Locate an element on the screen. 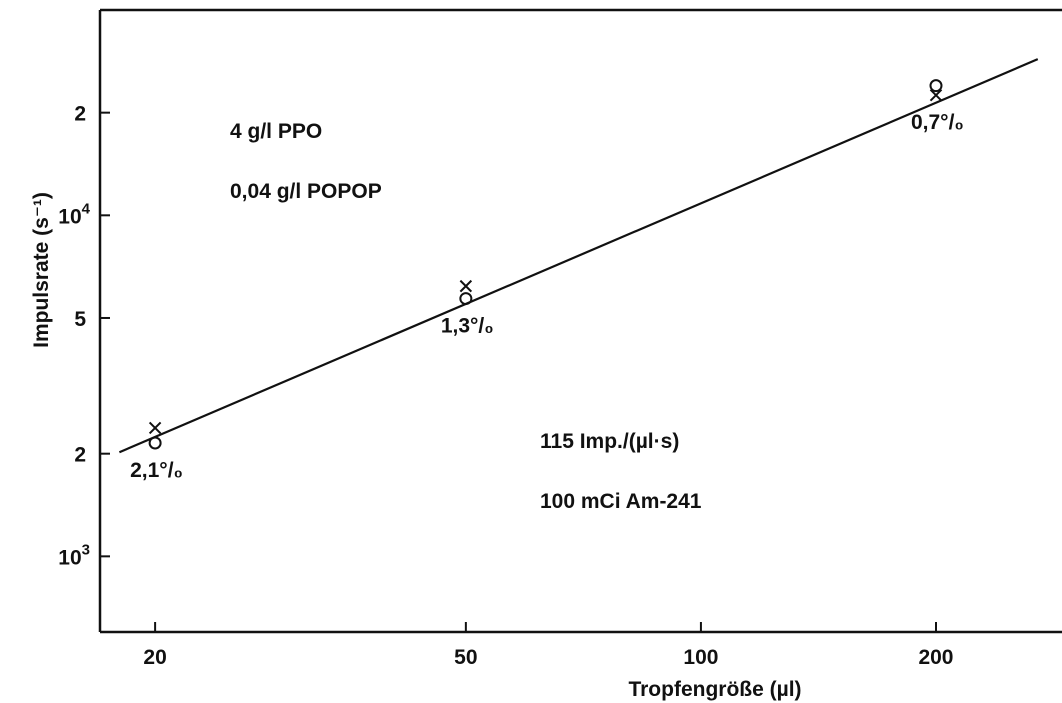 The width and height of the screenshot is (1062, 703). x-tick-label: 200 is located at coordinates (935, 657).